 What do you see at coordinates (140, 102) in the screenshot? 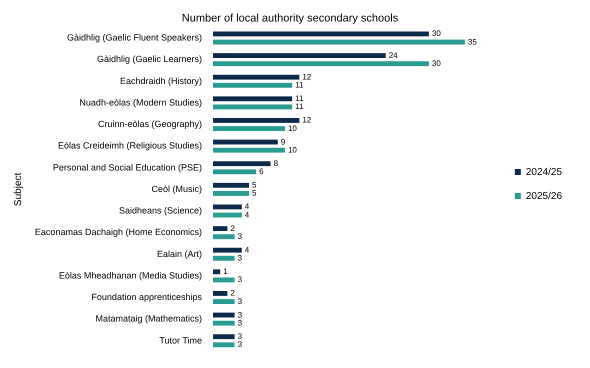
I see `y-tick-label: Nuadh-eòlas (Modern Studies)` at bounding box center [140, 102].